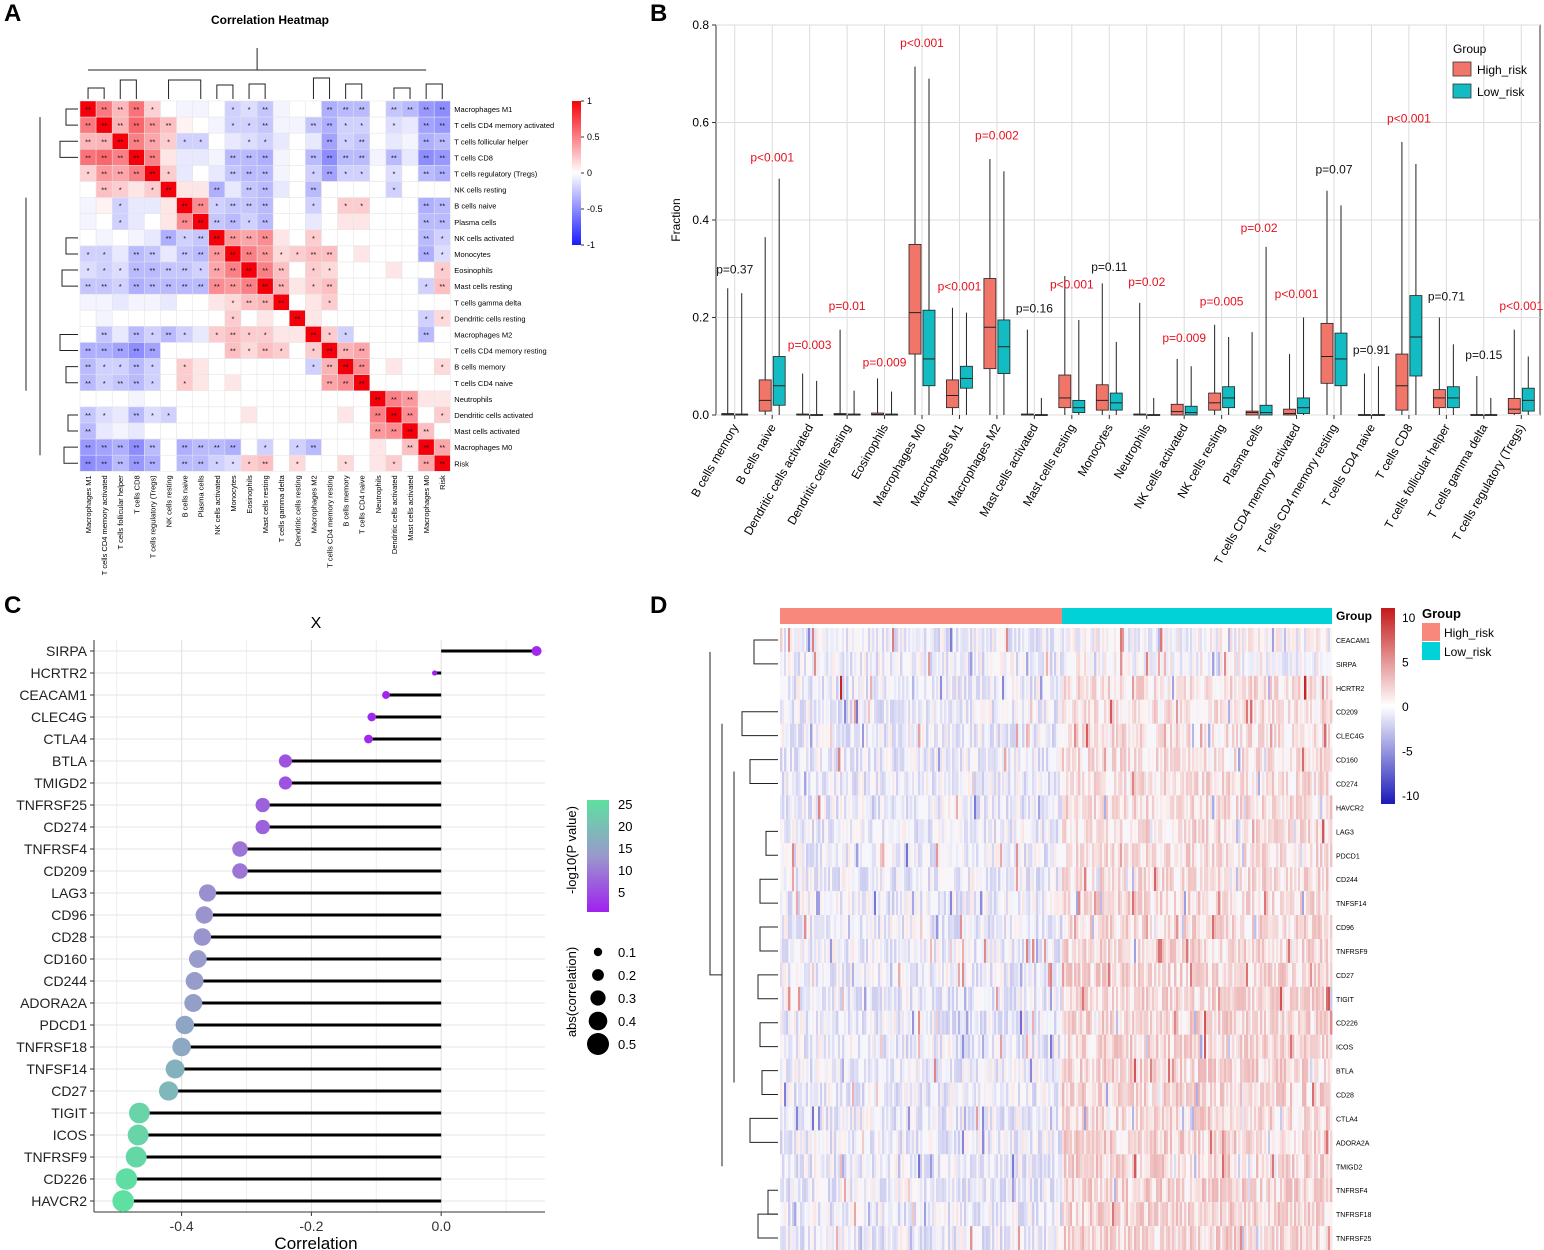  I want to click on heatmap-col-label: Neutrophils, so click(378, 494).